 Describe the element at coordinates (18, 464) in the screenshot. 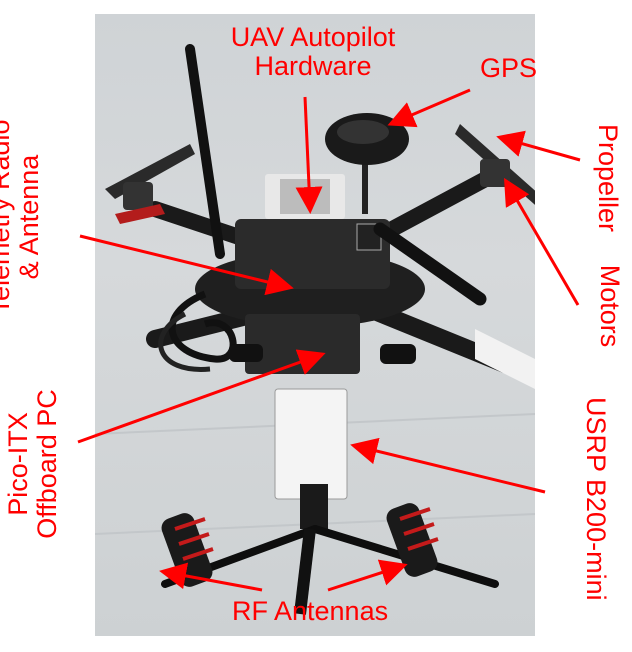

I see `pico-itx-label-line1: Pico-ITX` at that location.